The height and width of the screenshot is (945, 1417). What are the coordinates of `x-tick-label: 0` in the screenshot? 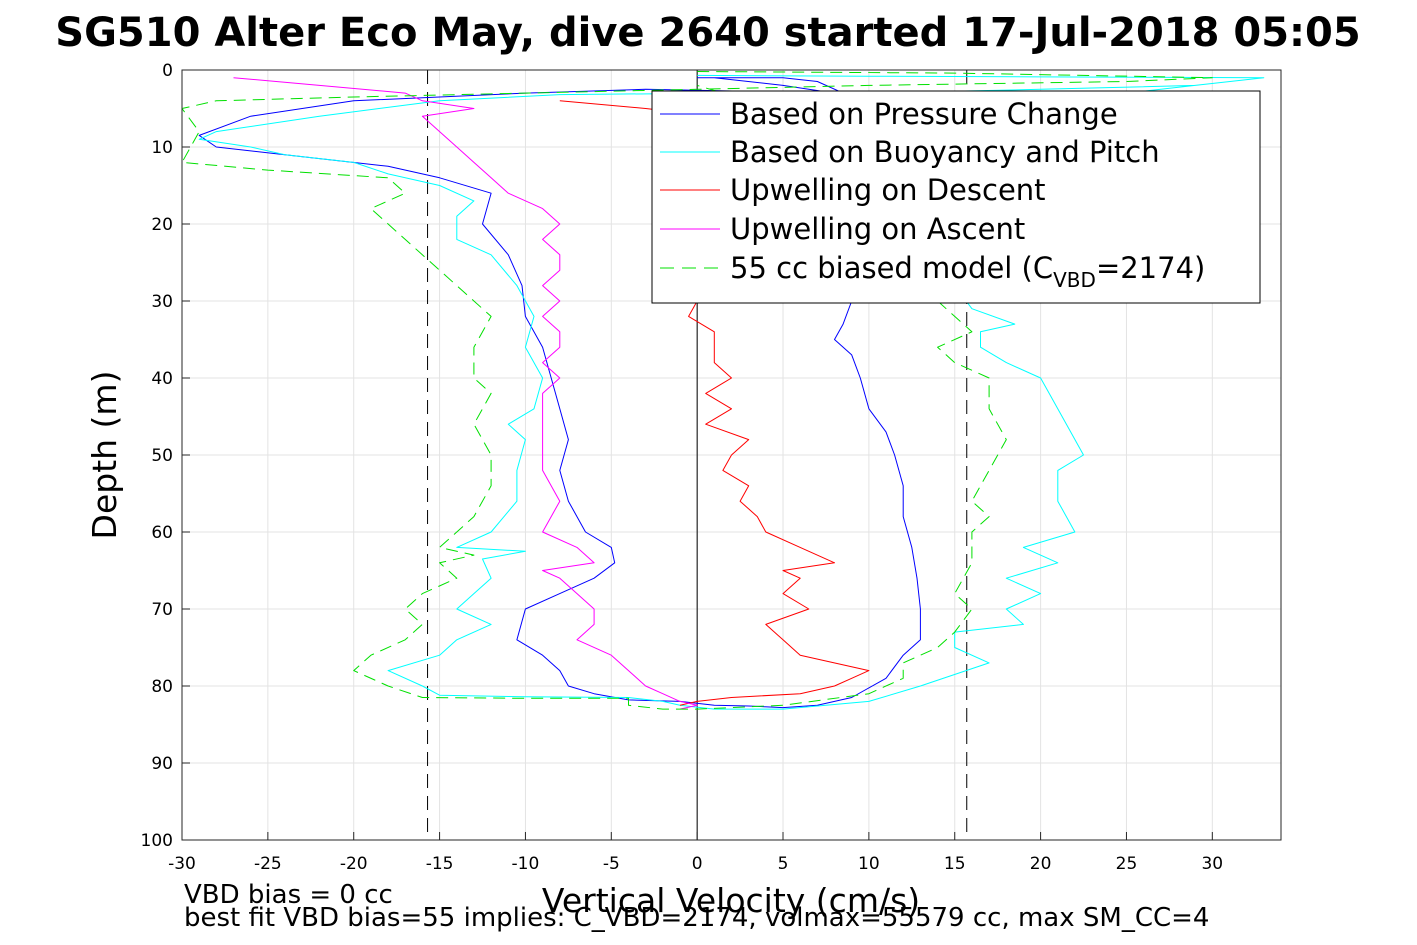 It's located at (697, 864).